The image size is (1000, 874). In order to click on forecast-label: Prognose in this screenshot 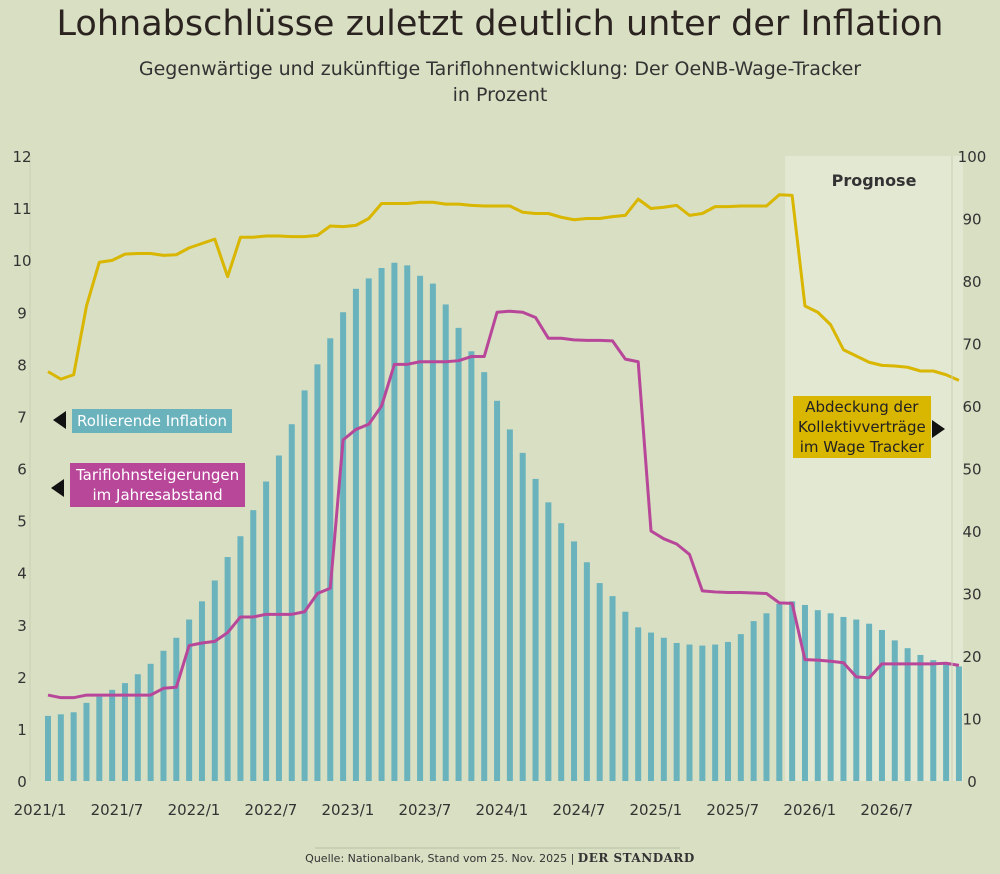, I will do `click(874, 180)`.